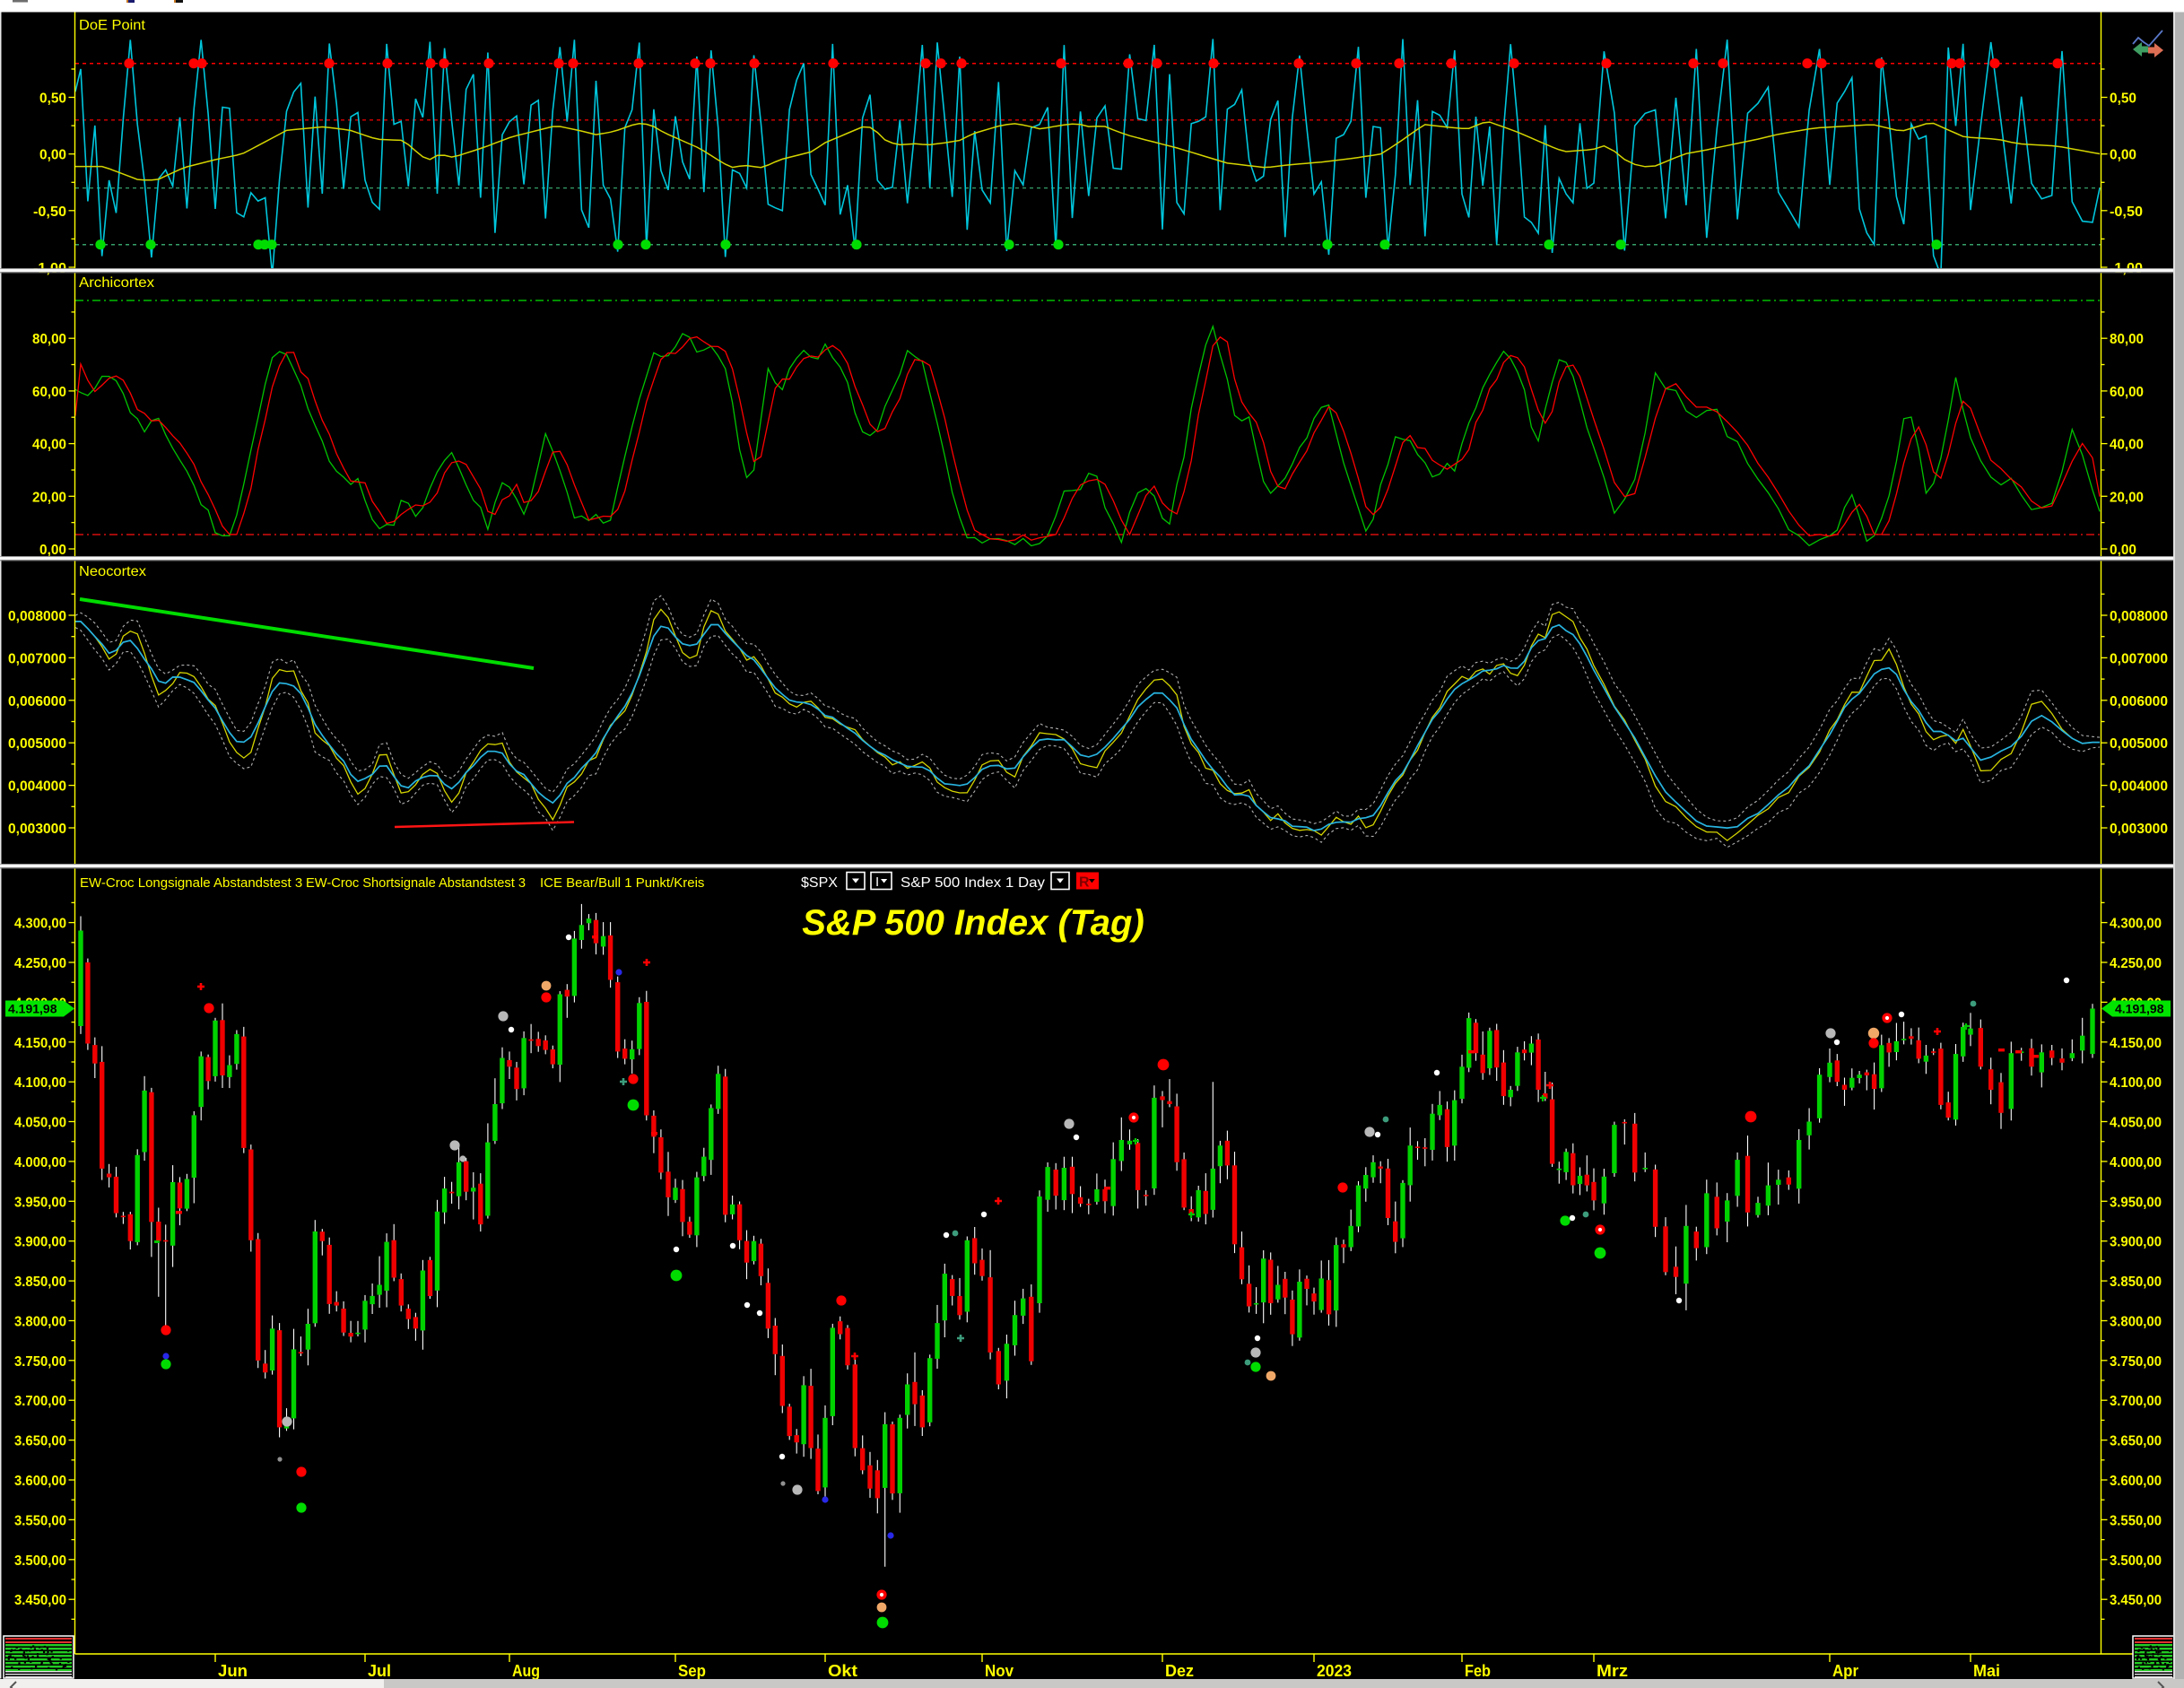  I want to click on svg-text: 2023, so click(1334, 1671).